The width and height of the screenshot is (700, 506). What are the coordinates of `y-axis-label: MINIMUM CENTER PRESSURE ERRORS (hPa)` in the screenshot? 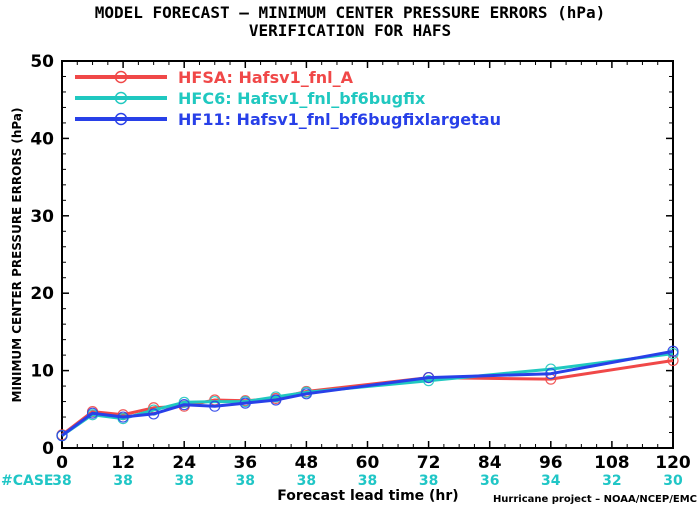 It's located at (17, 255).